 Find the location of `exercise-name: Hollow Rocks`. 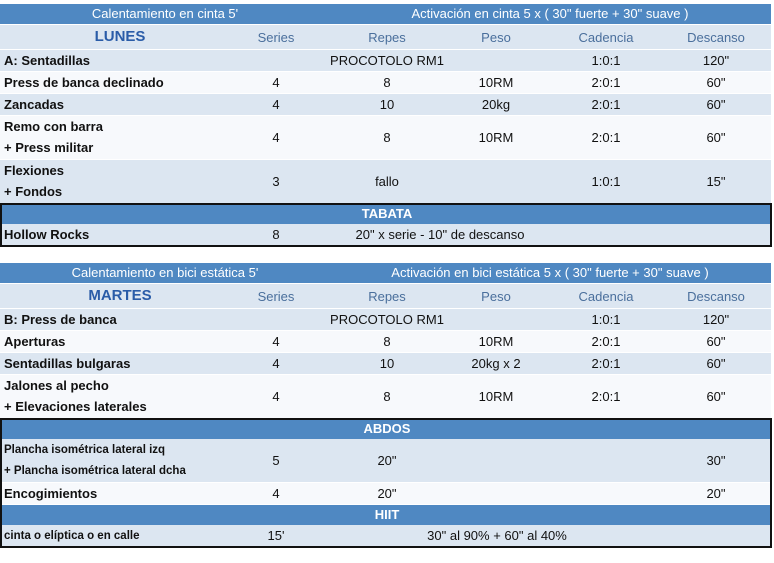

exercise-name: Hollow Rocks is located at coordinates (47, 234).